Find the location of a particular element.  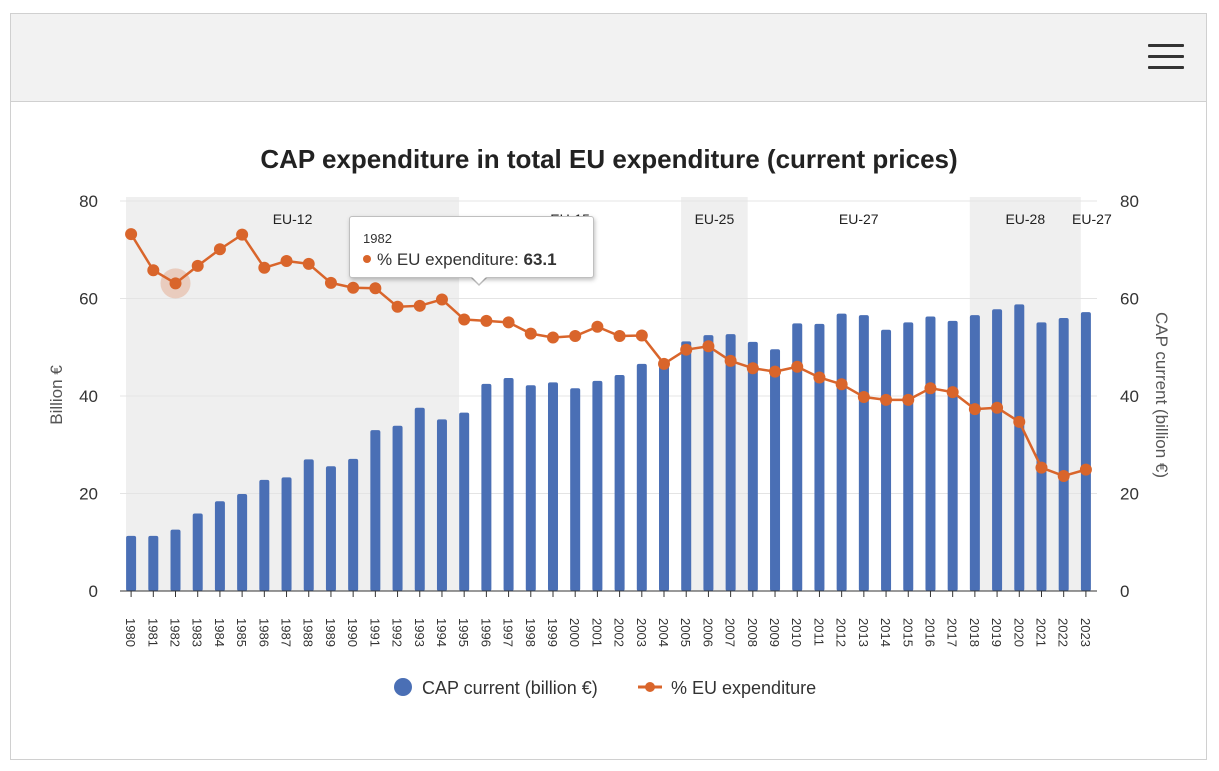

x-tick-label: 2002 is located at coordinates (619, 632).